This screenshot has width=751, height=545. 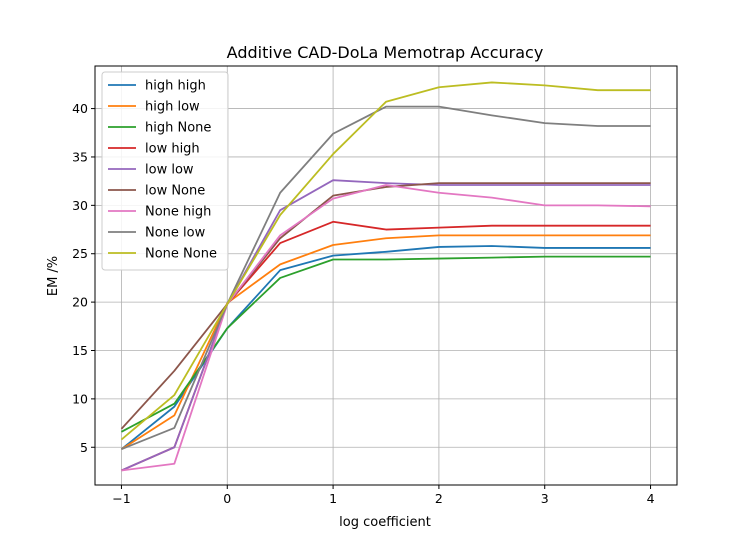 I want to click on x-tick-label: 2, so click(x=439, y=498).